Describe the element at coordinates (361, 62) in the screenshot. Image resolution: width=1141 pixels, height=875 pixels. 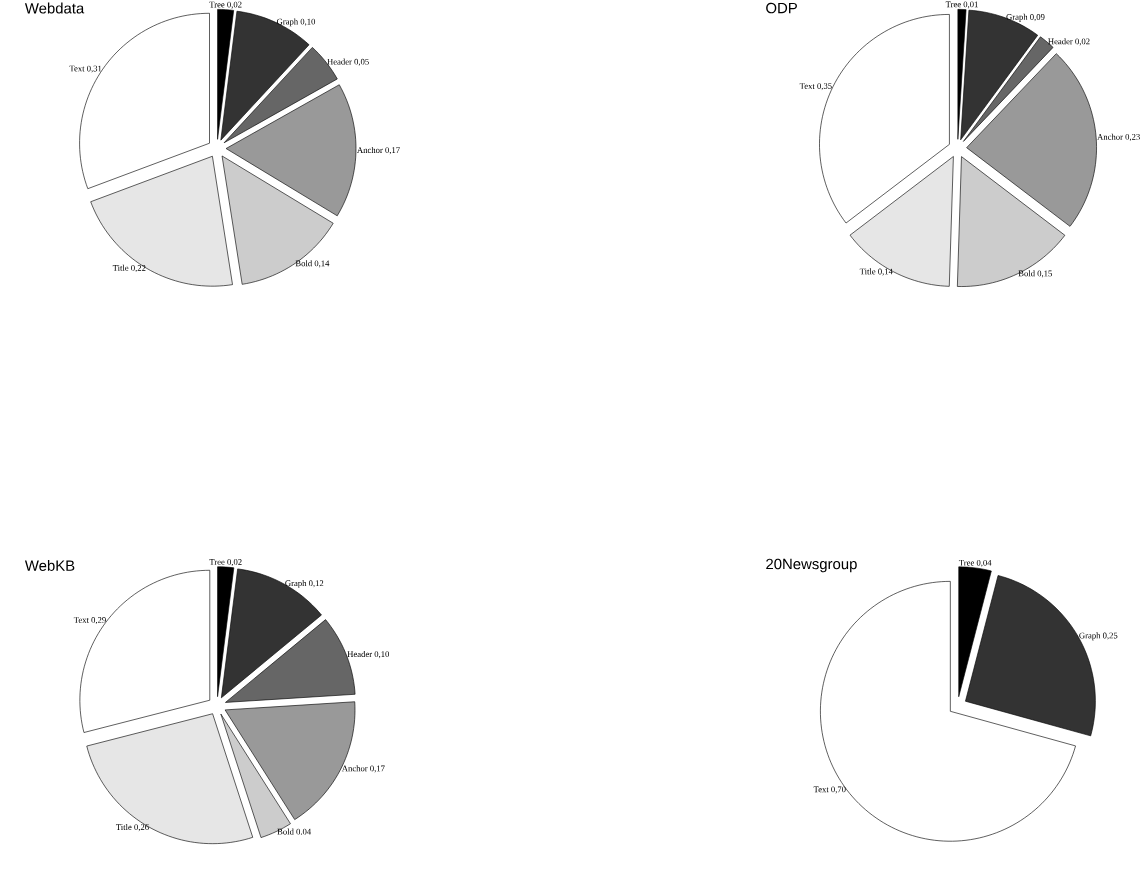
I see `data-label: 0,05` at that location.